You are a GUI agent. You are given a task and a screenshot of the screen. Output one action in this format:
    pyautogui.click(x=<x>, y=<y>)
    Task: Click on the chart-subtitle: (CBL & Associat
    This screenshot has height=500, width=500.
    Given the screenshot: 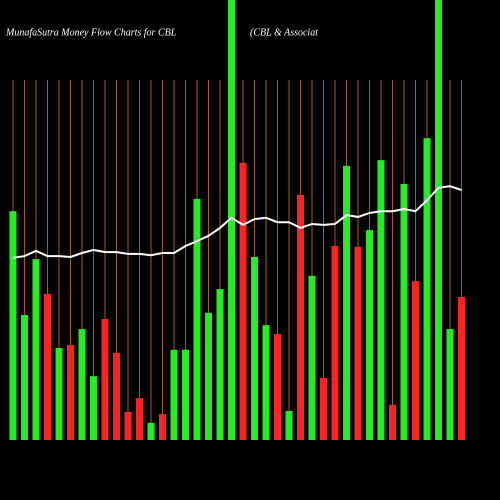 What is the action you would take?
    pyautogui.click(x=284, y=32)
    